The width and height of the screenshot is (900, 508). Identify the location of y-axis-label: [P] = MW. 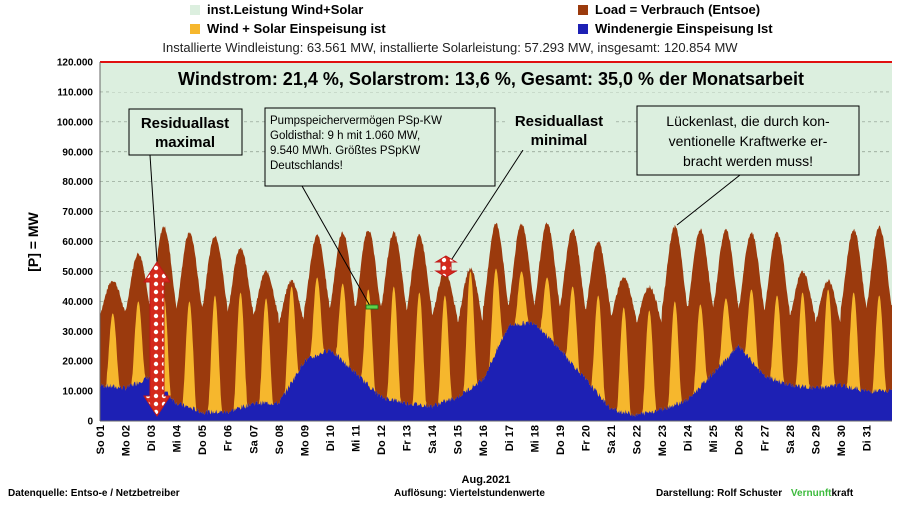
(33, 241).